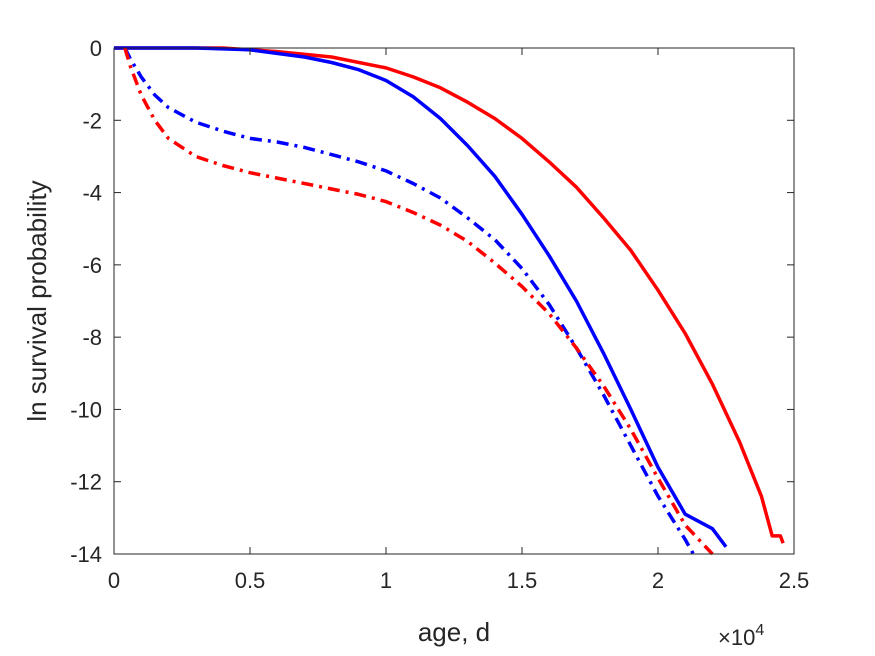 The height and width of the screenshot is (656, 875). I want to click on y-axis-label: ln survival probability, so click(37, 300).